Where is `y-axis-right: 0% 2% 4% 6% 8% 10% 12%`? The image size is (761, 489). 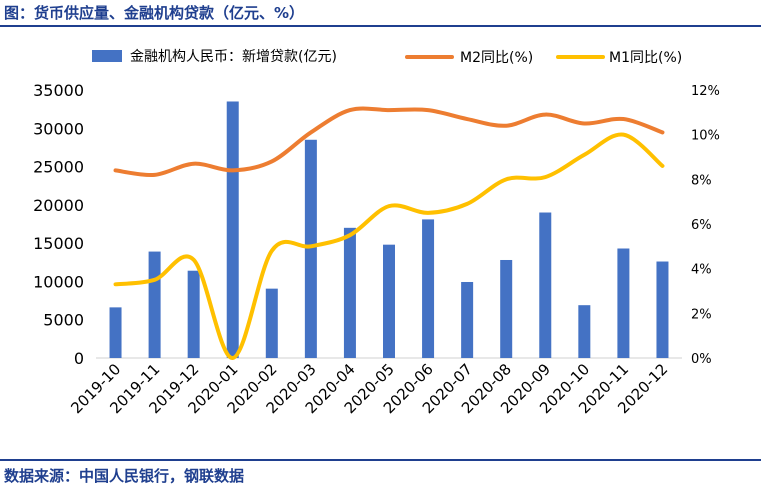
y-axis-right: 0% 2% 4% 6% 8% 10% 12% is located at coordinates (705, 225).